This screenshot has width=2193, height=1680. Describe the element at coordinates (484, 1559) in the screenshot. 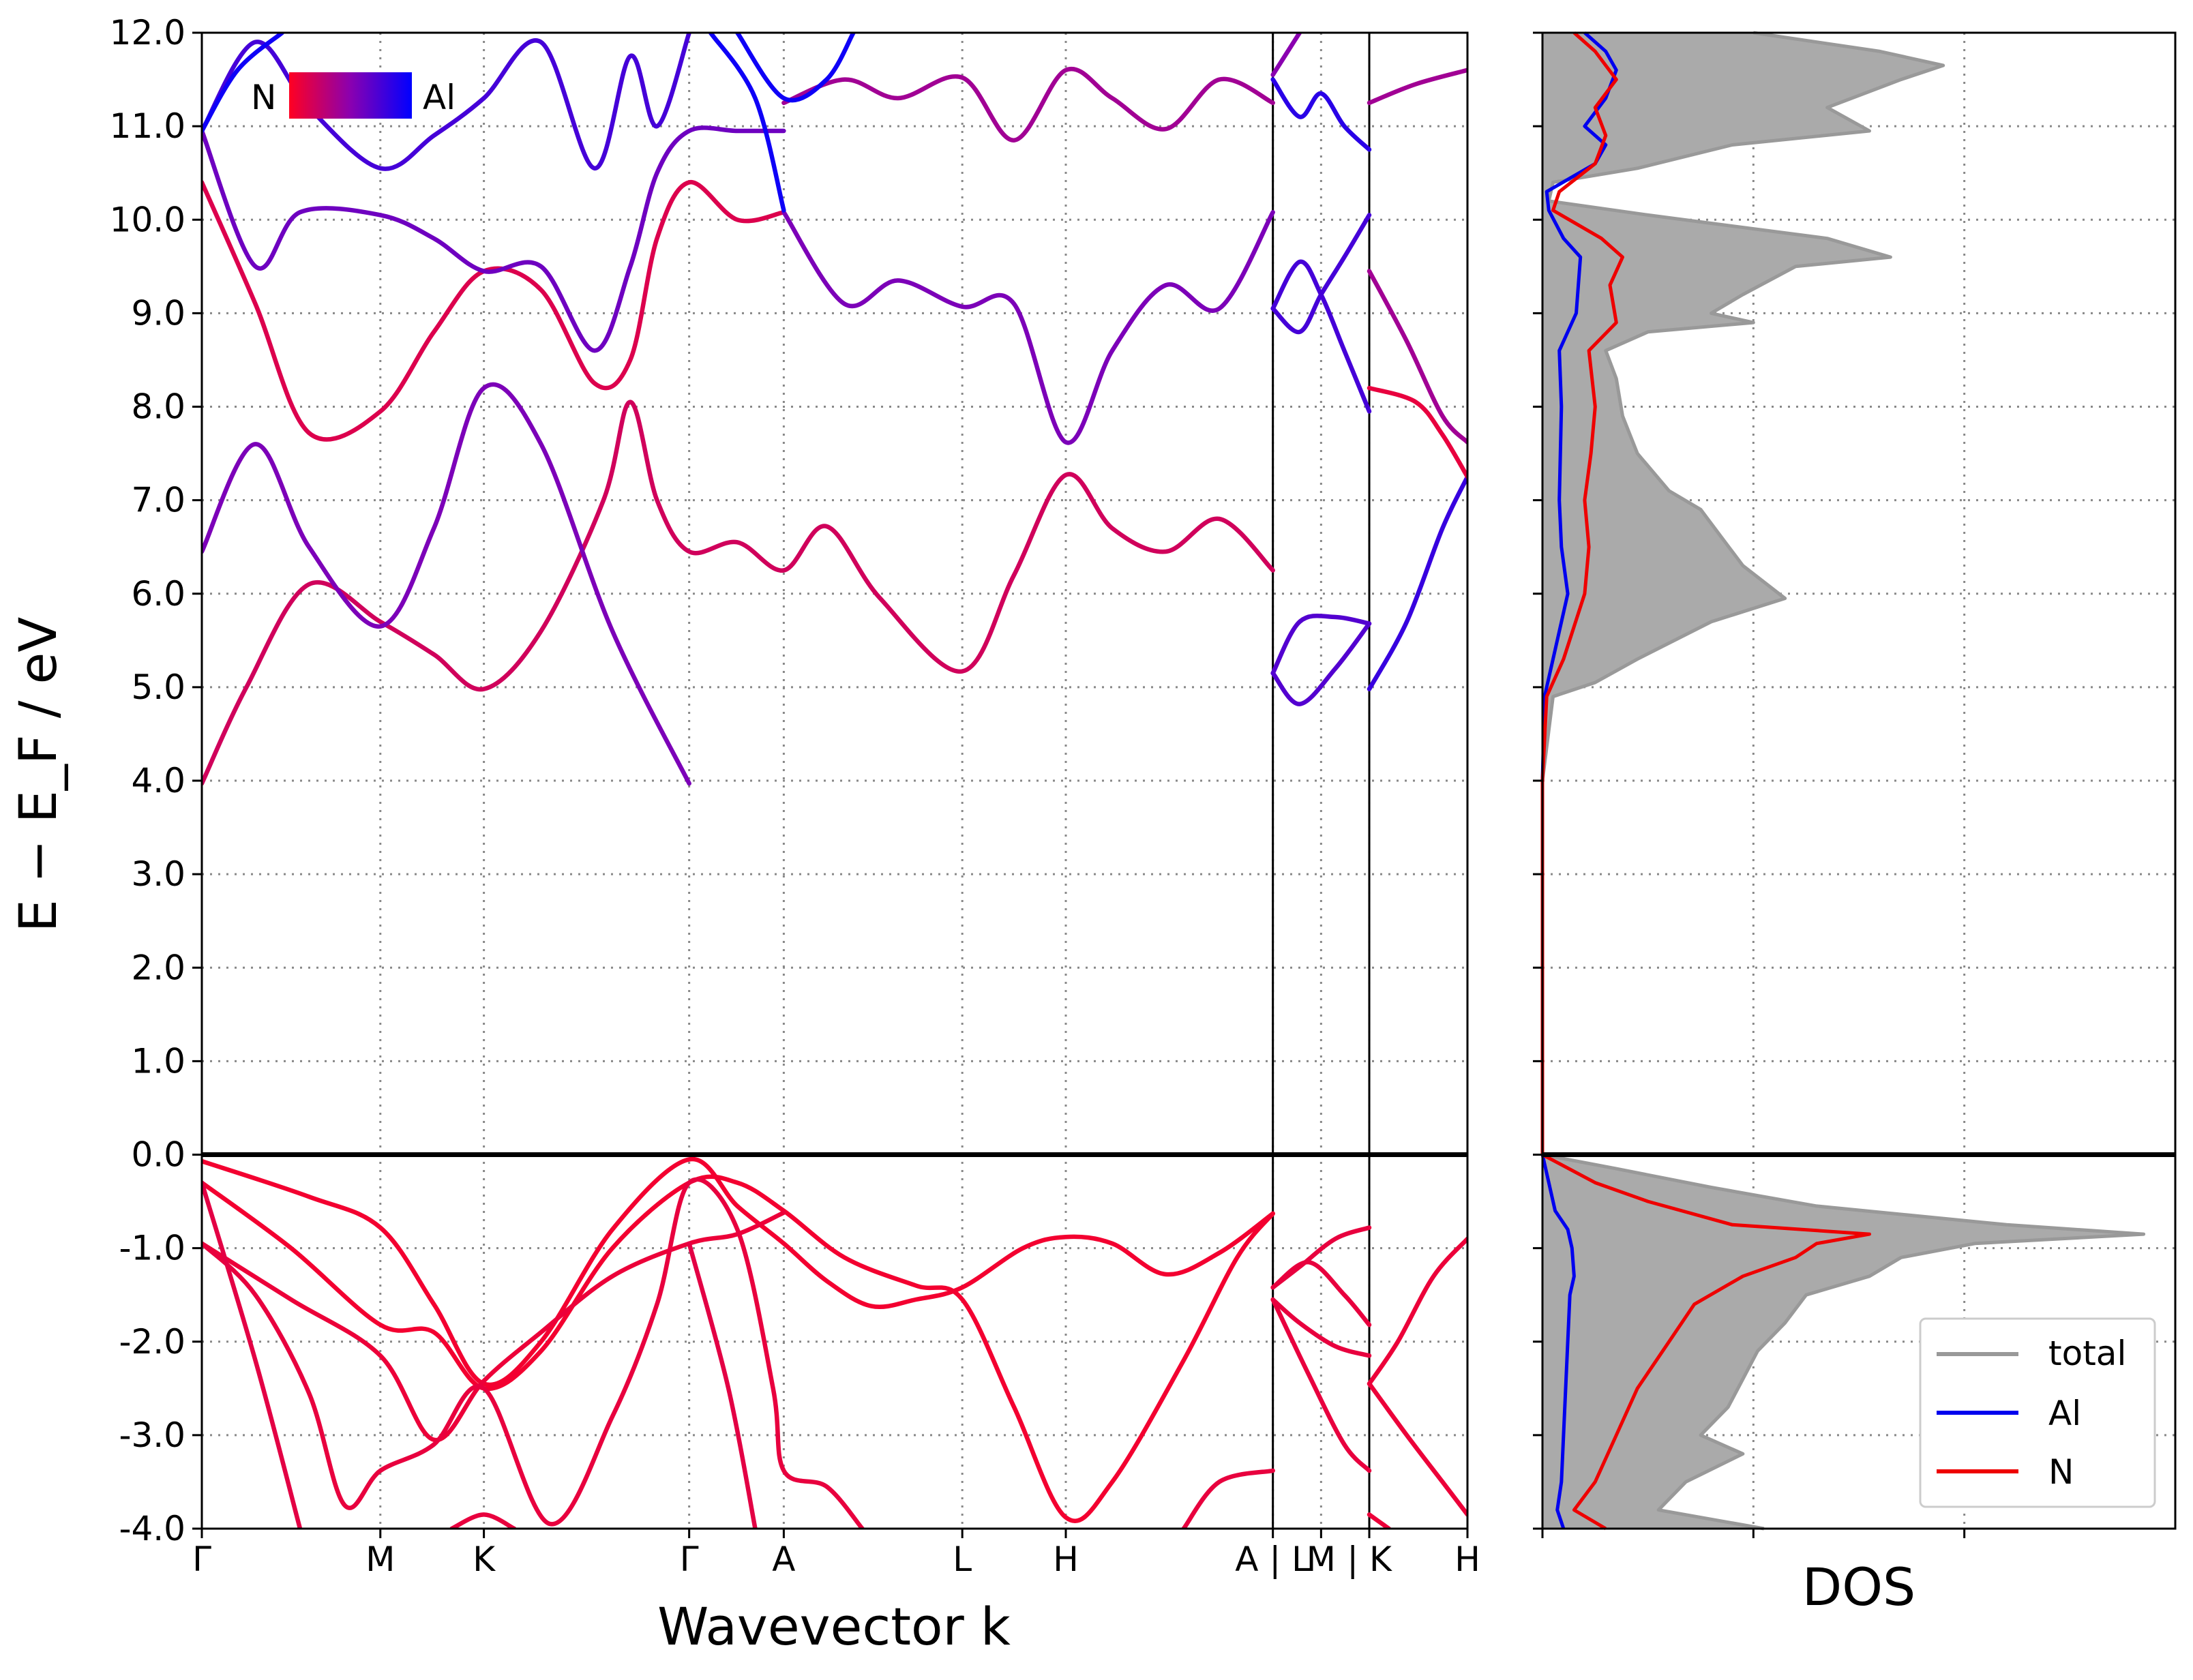

I see `x-tick-label-k: K` at that location.